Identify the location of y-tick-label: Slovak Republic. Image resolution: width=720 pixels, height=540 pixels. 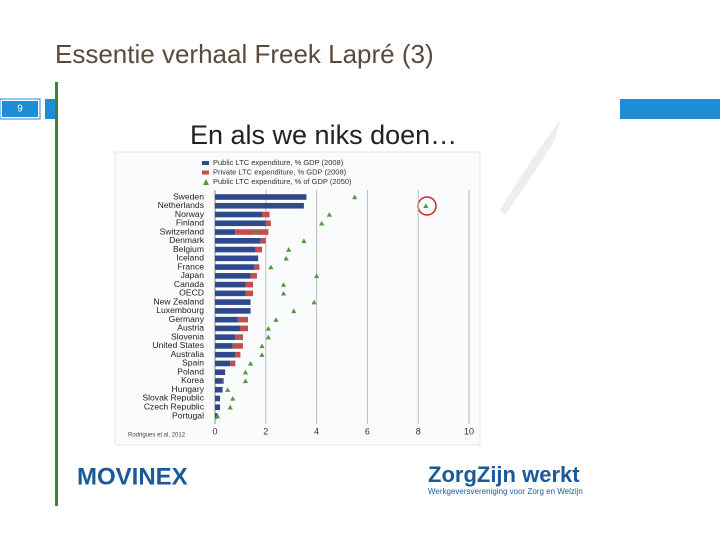
(173, 398).